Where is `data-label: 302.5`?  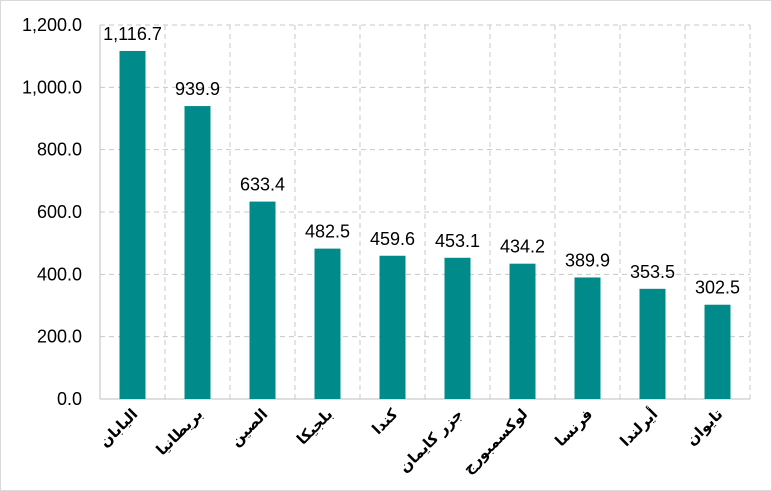
data-label: 302.5 is located at coordinates (717, 288).